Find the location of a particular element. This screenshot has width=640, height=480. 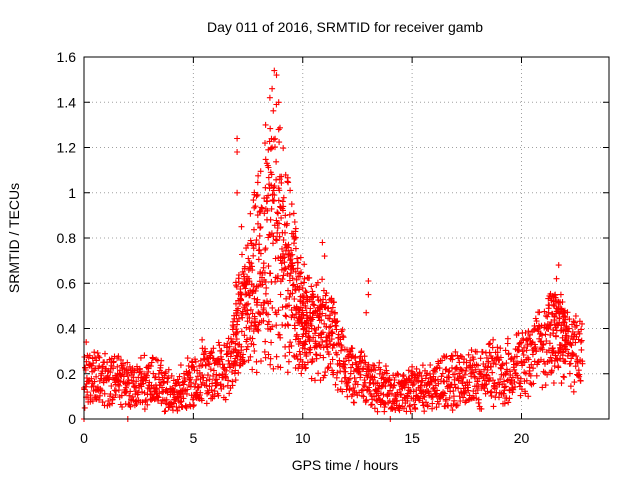

y-tick-label: 1.4 is located at coordinates (67, 102).